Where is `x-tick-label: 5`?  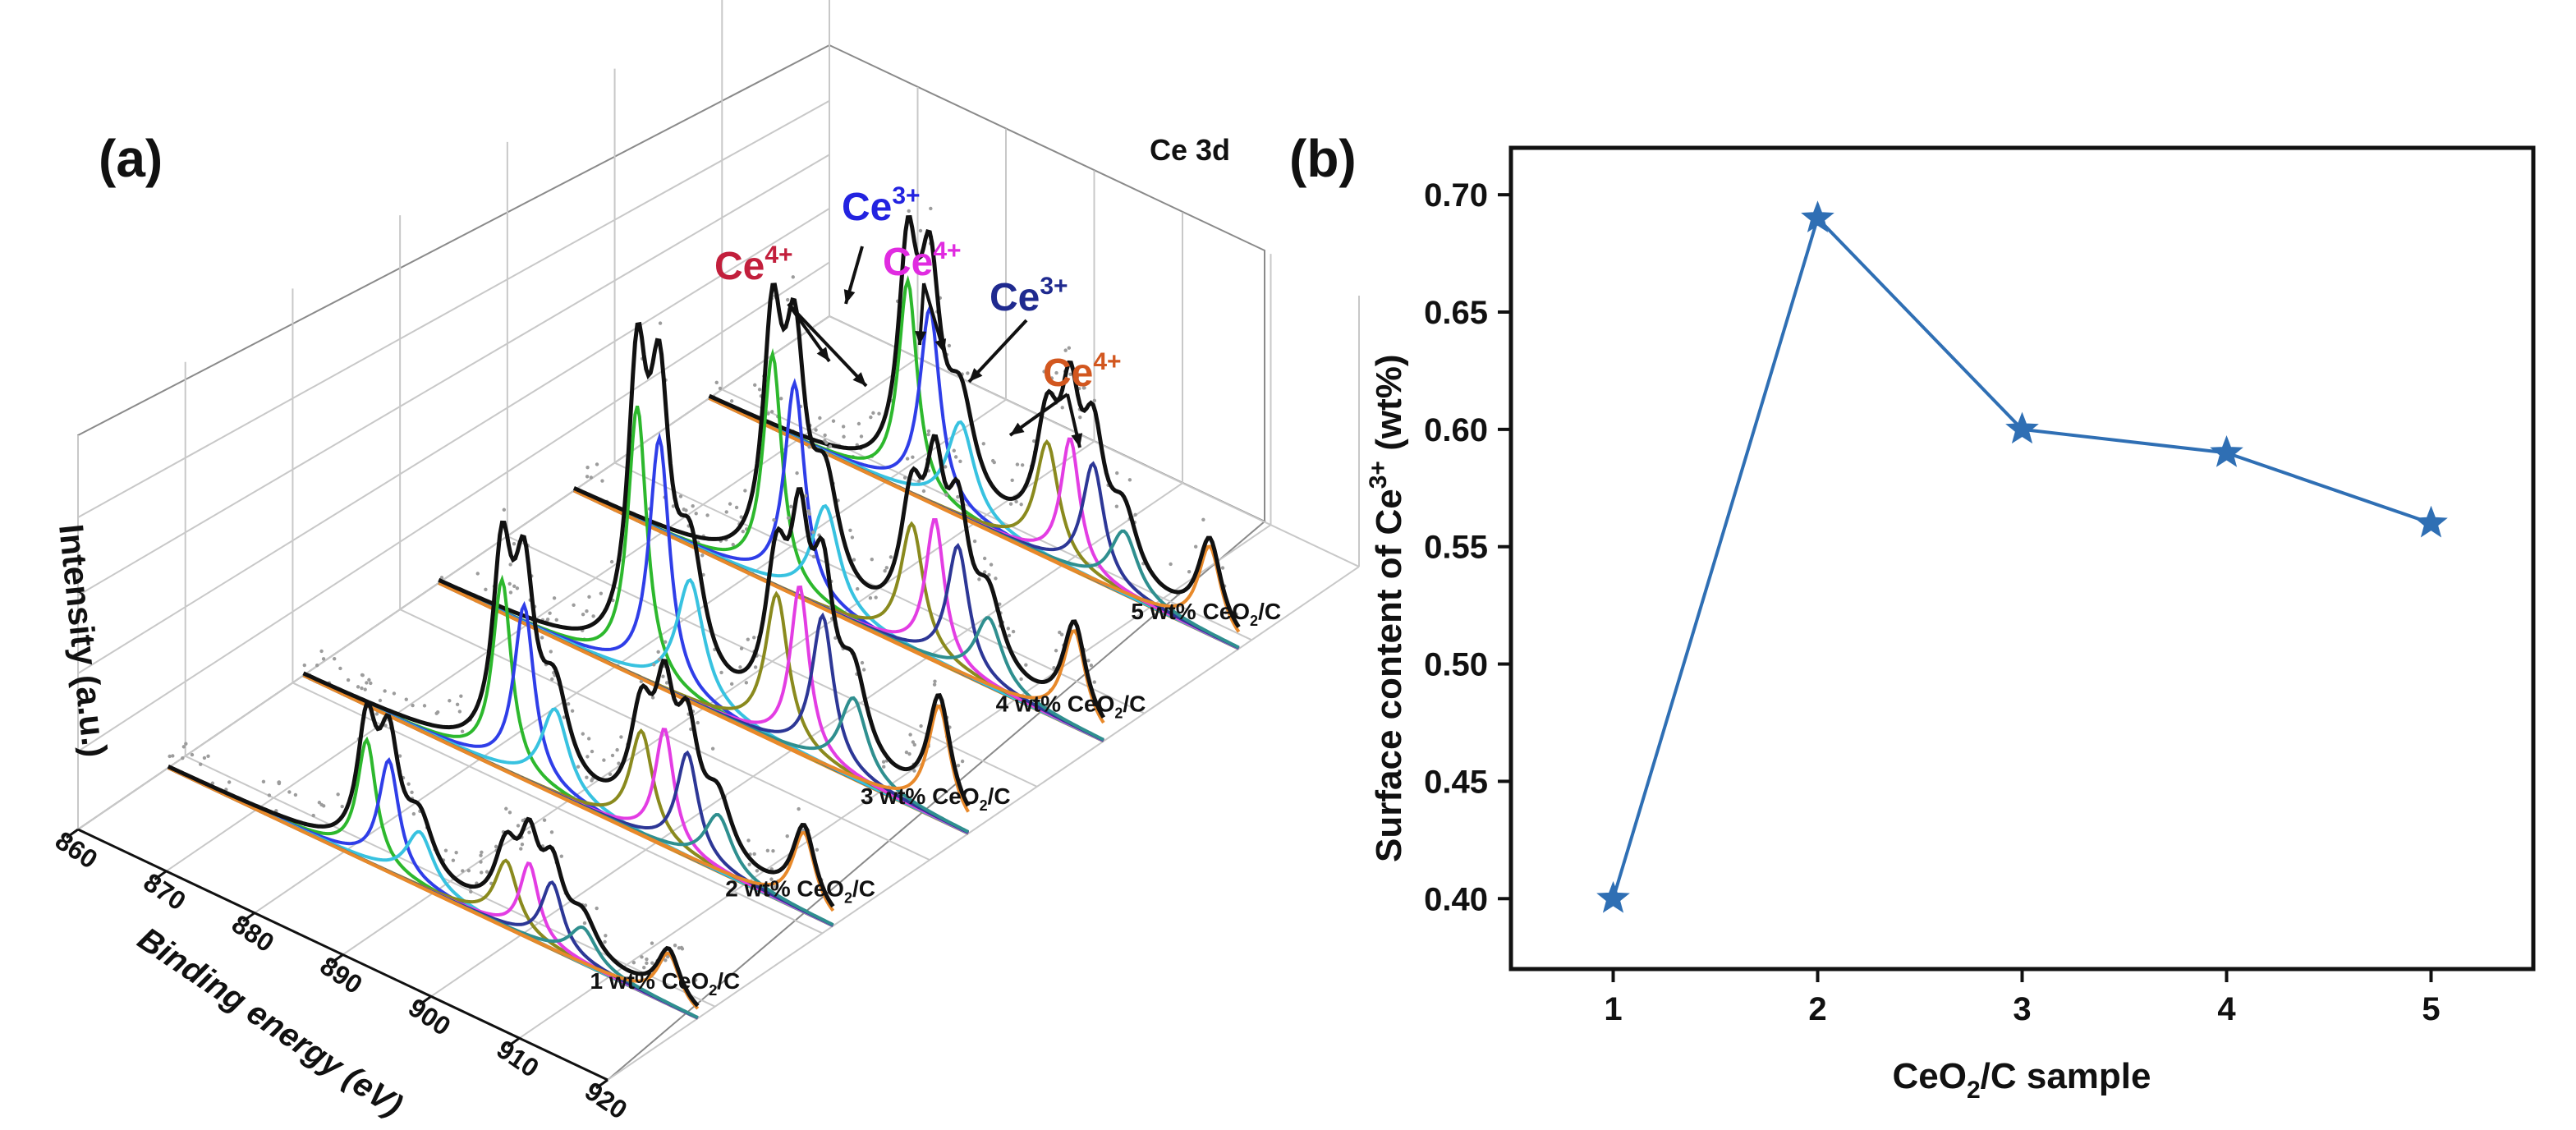 x-tick-label: 5 is located at coordinates (2431, 1009).